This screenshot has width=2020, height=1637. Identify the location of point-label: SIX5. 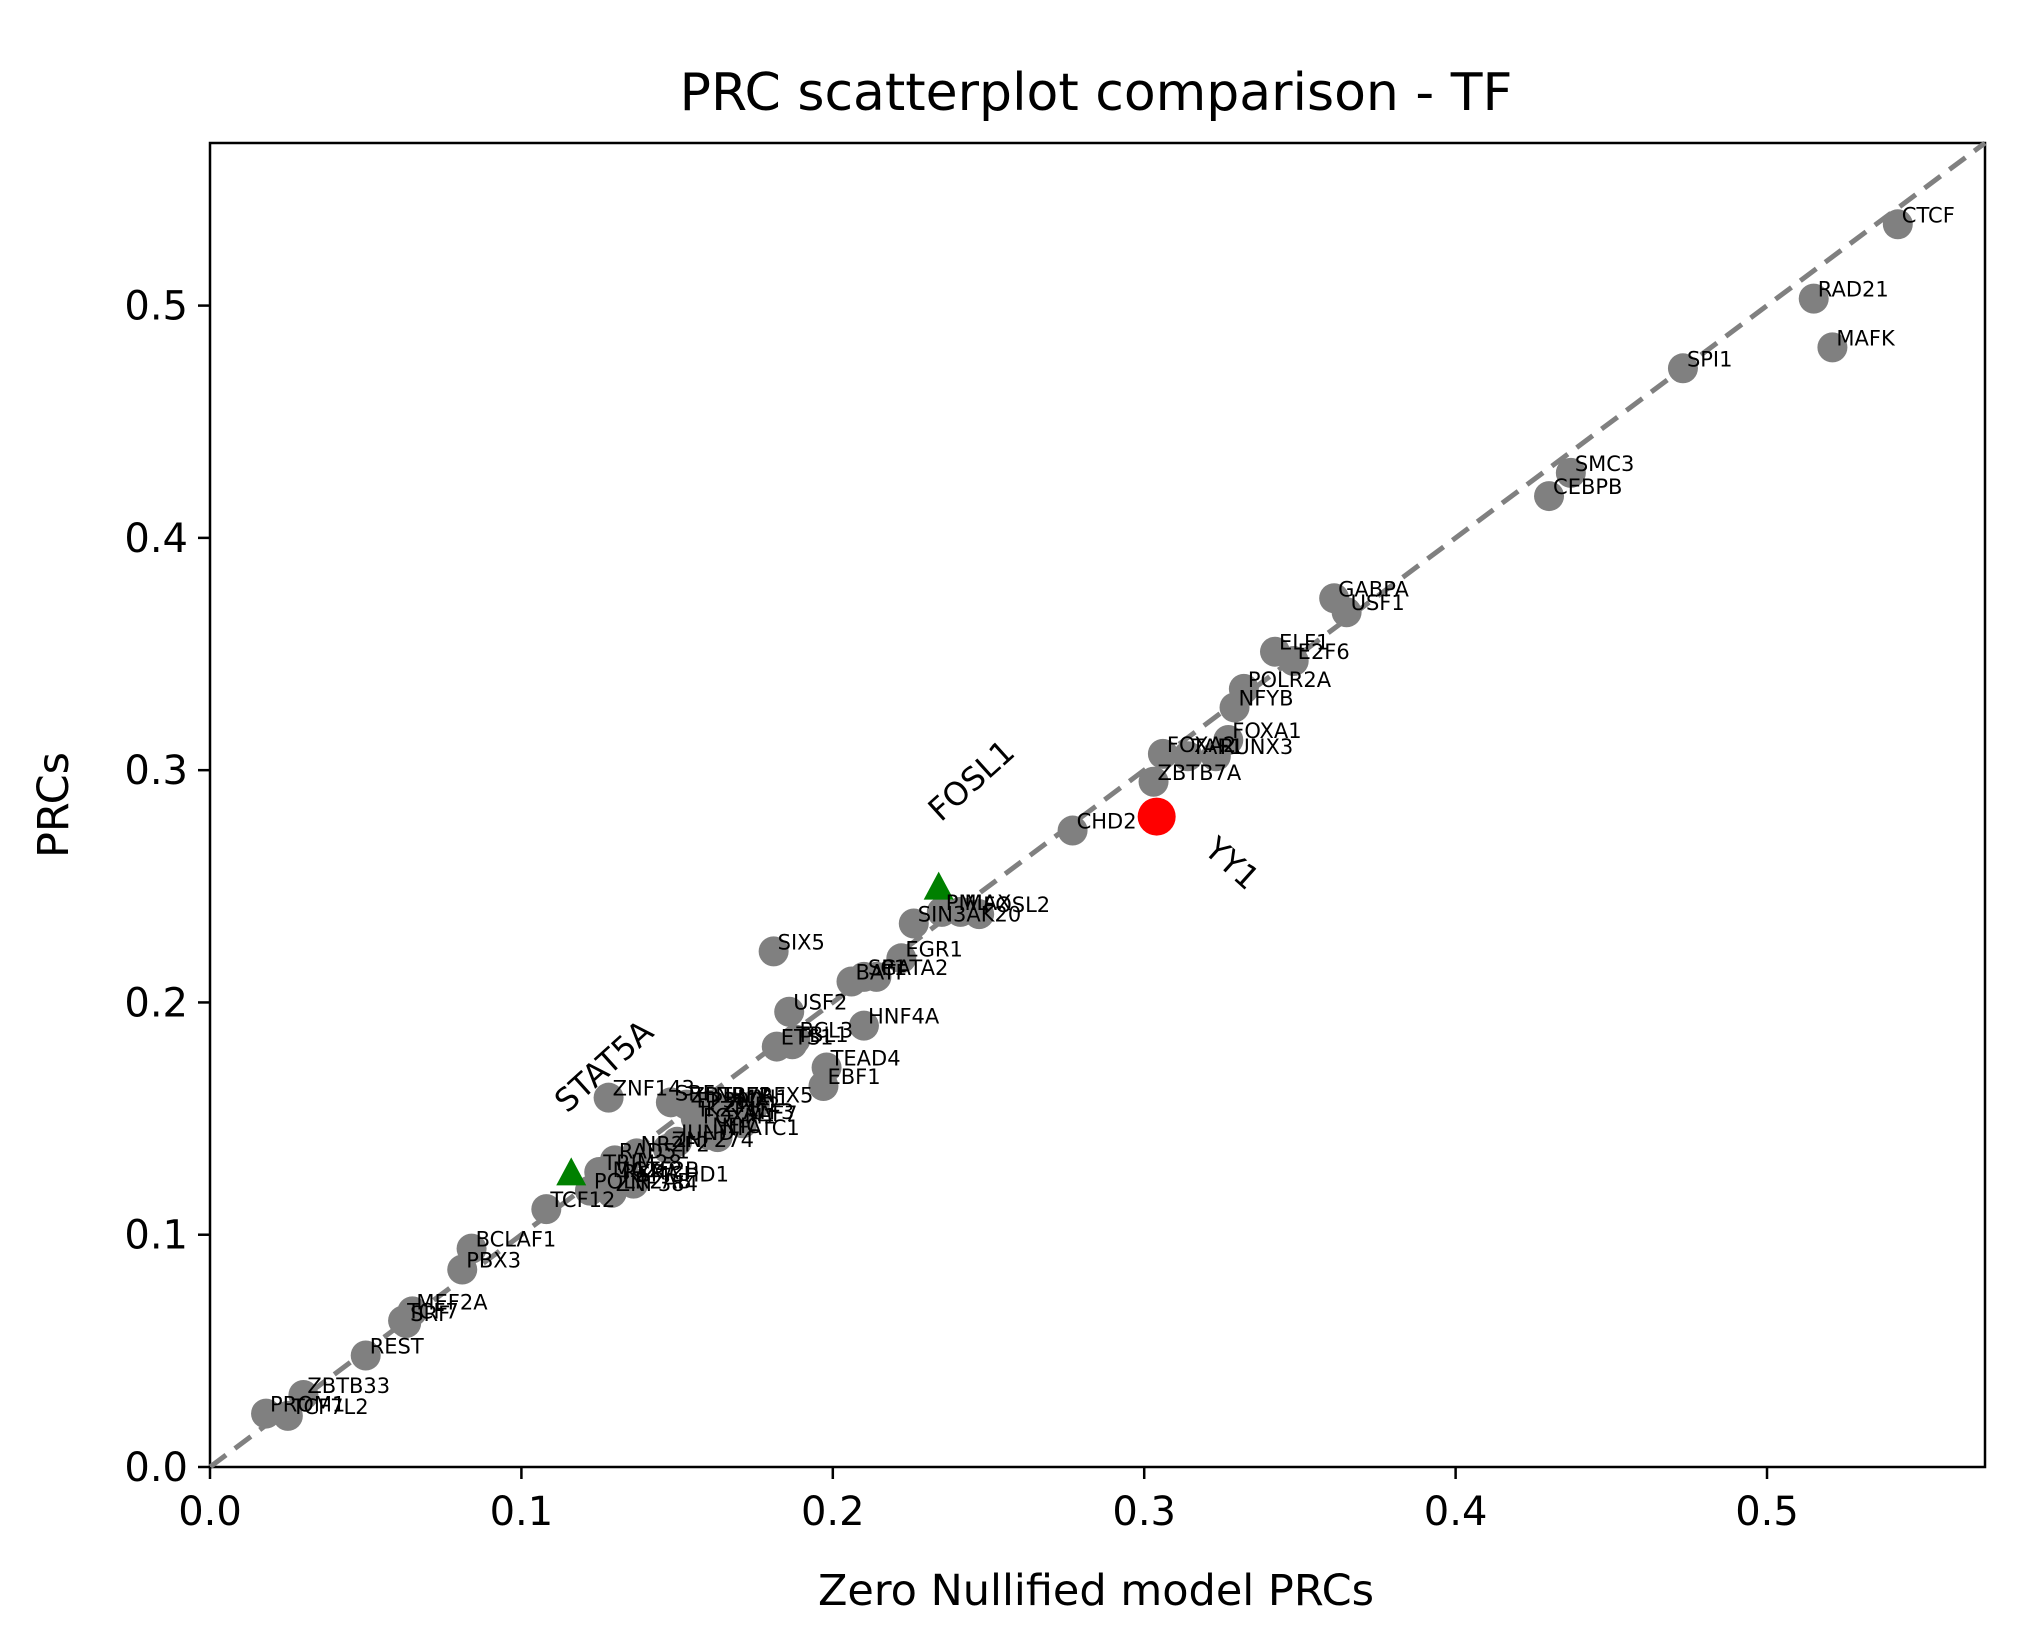
(801, 942).